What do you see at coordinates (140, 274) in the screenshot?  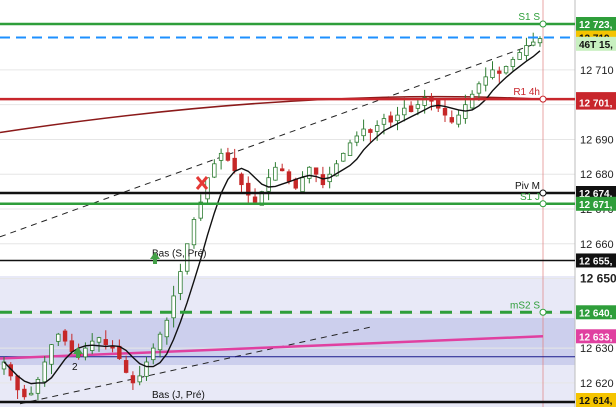 I see `markers: 2` at bounding box center [140, 274].